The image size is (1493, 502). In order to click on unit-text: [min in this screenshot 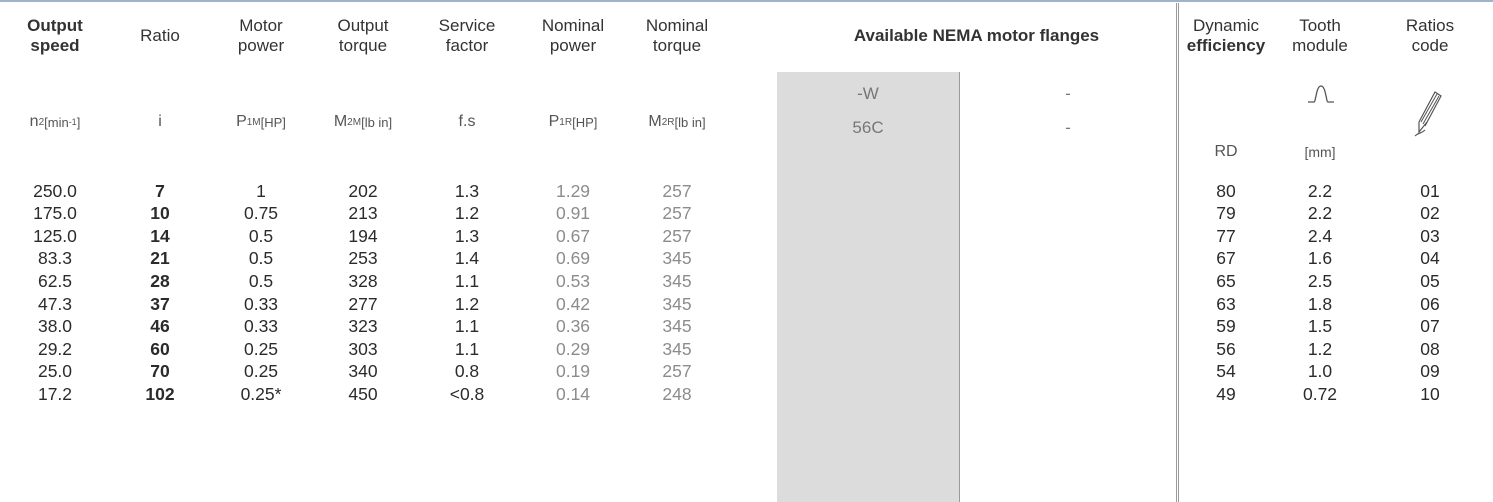, I will do `click(56, 122)`.